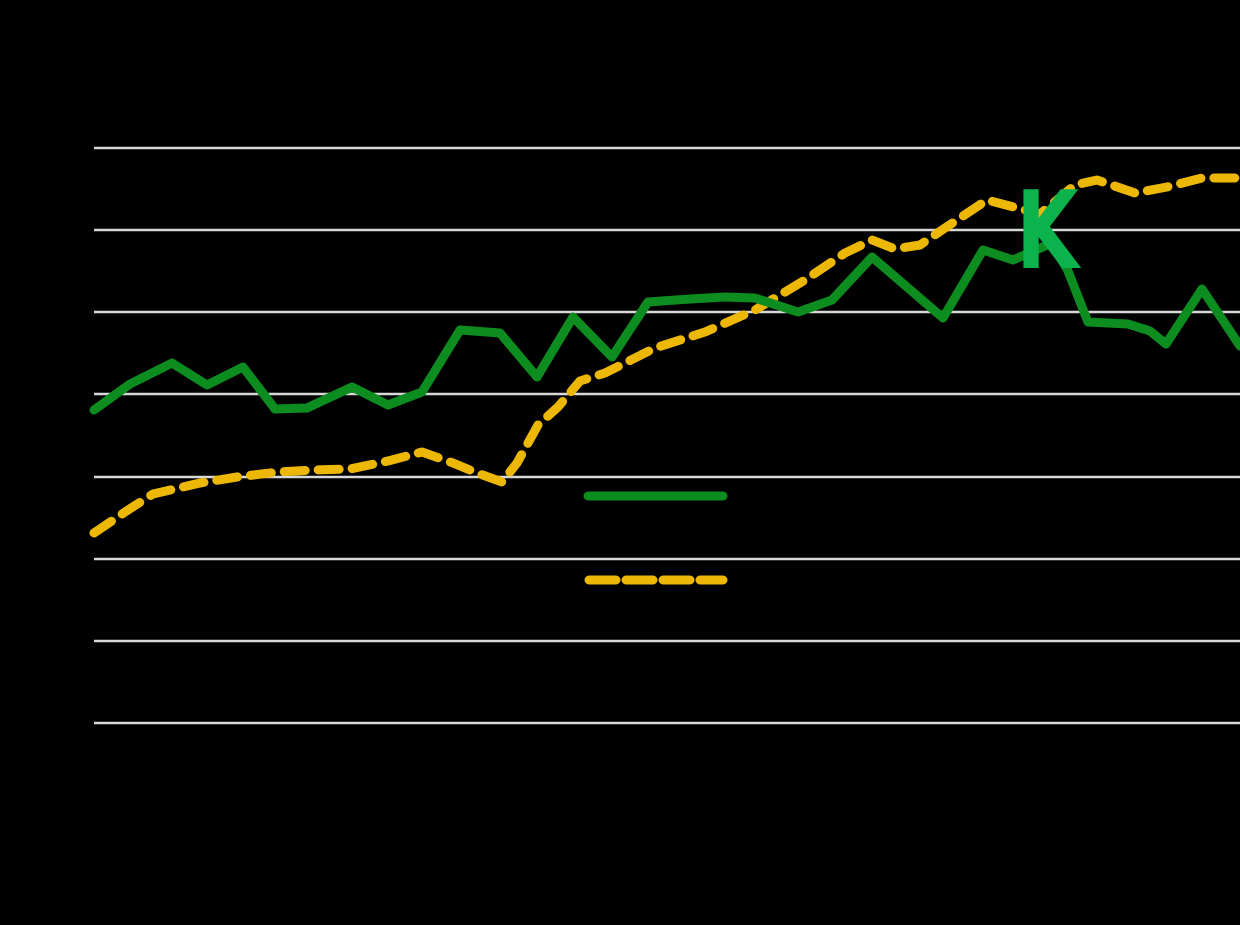 This screenshot has height=925, width=1240. What do you see at coordinates (1047, 231) in the screenshot?
I see `watermark-k: K` at bounding box center [1047, 231].